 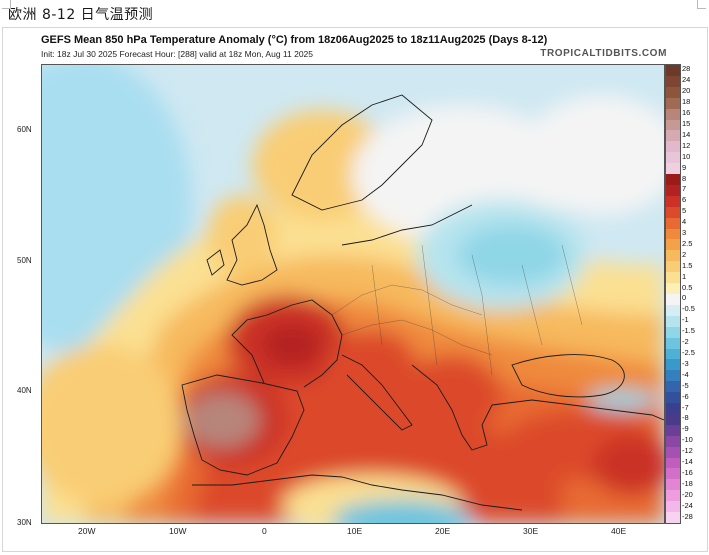 I want to click on corner-mark-right, so click(x=701, y=4).